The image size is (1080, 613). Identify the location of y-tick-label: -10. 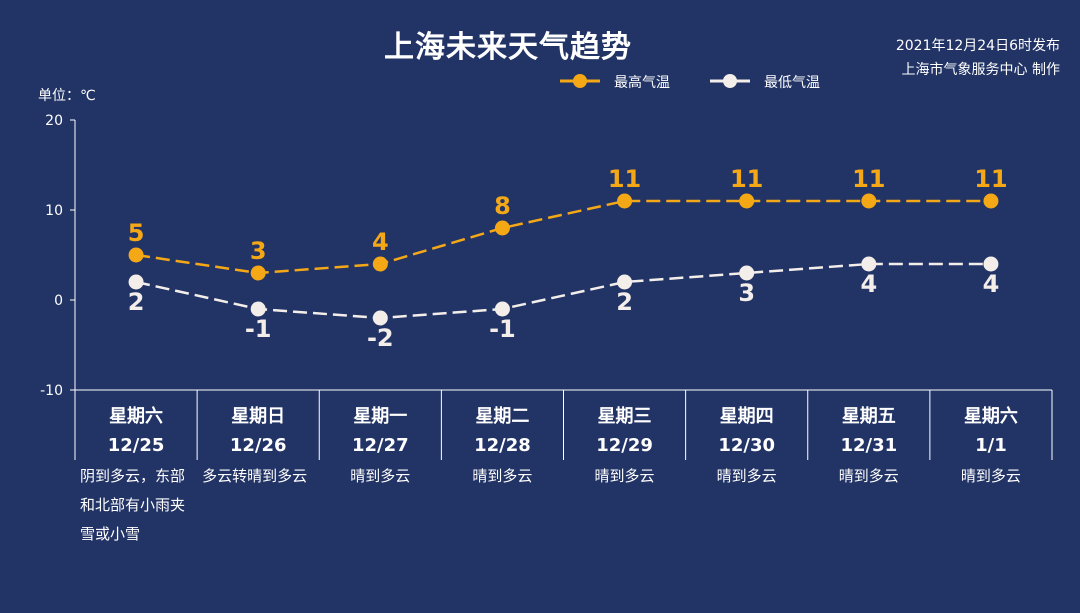
(51, 391).